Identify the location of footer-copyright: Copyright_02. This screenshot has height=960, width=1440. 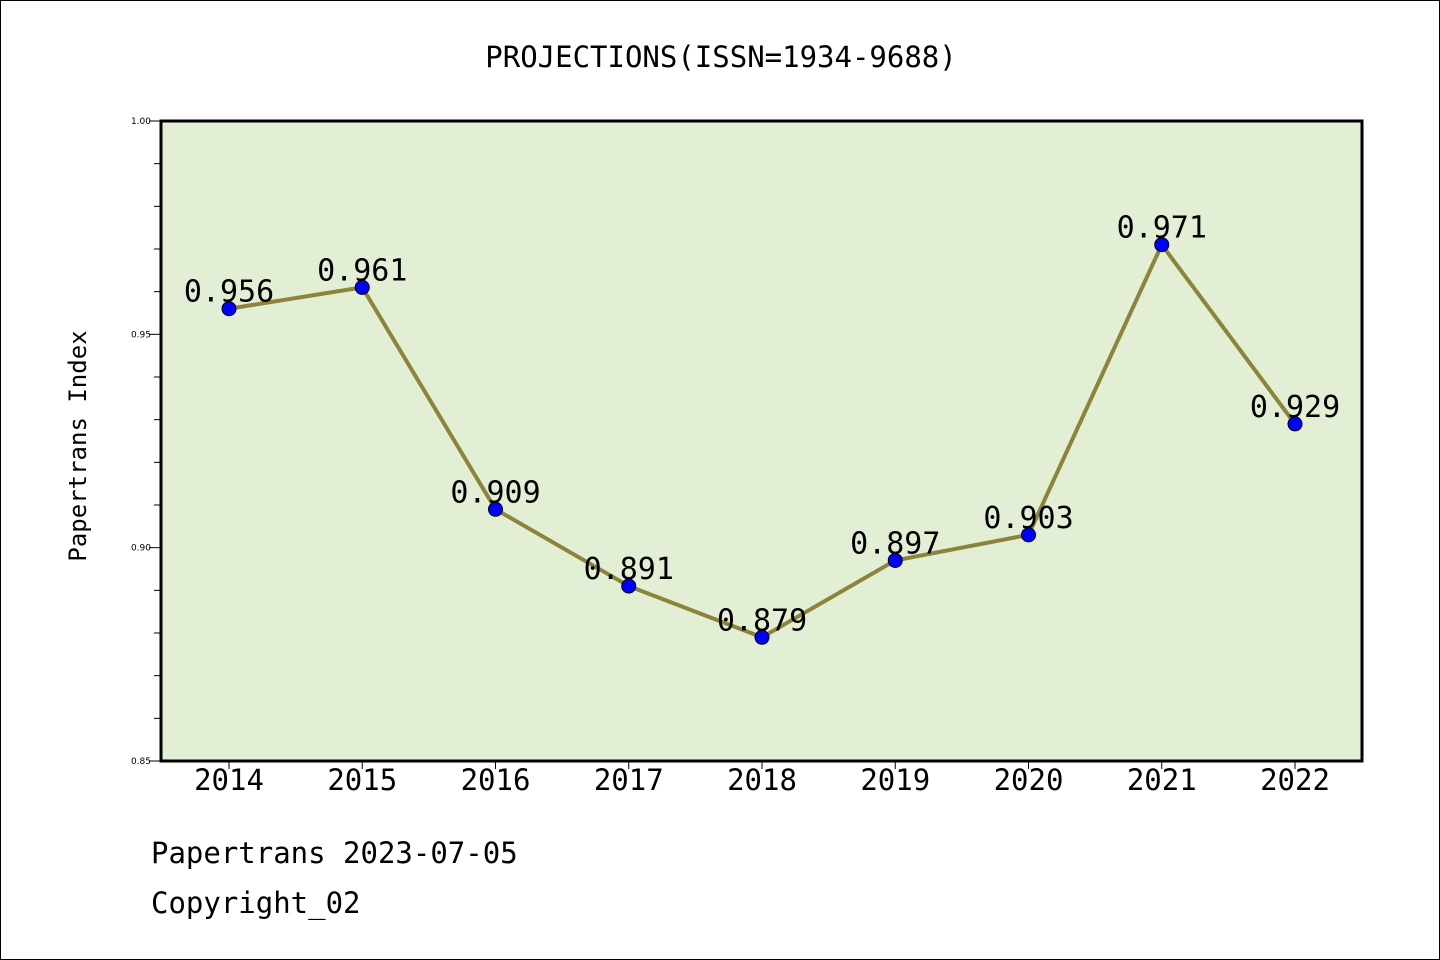
(256, 903).